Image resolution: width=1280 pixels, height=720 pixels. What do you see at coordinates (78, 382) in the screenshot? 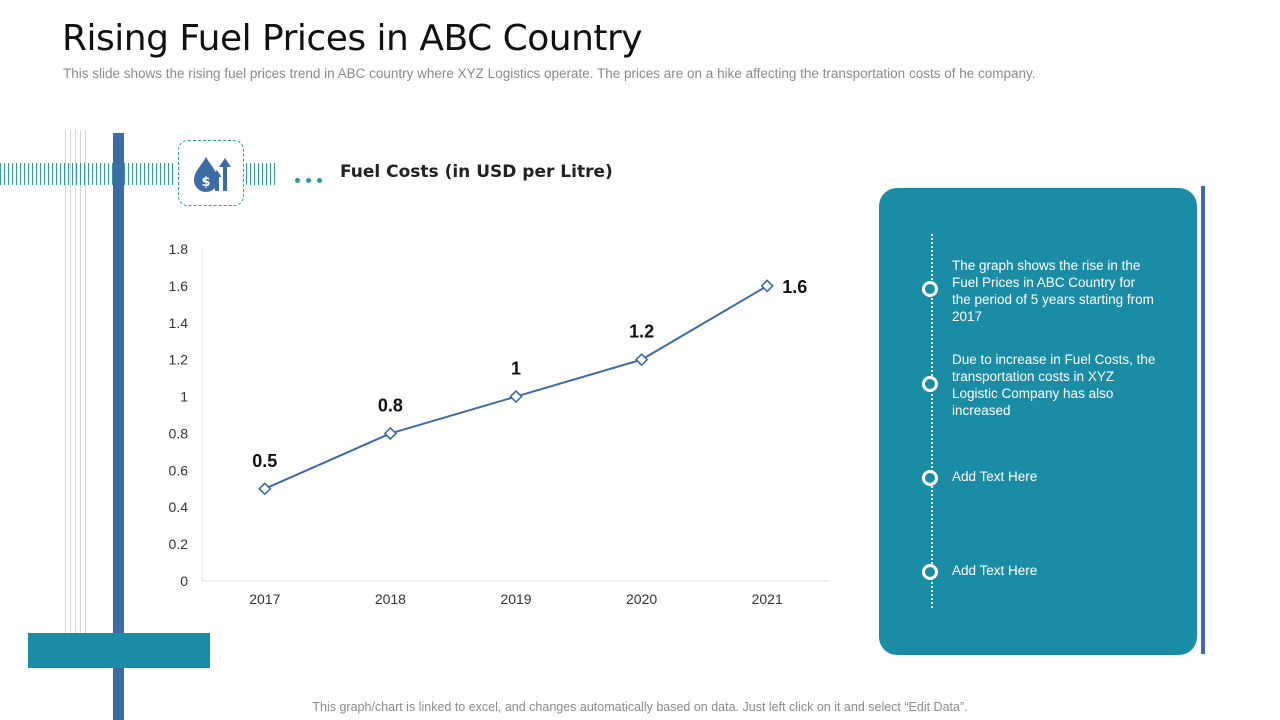
I see `decorative-vertical-lines` at bounding box center [78, 382].